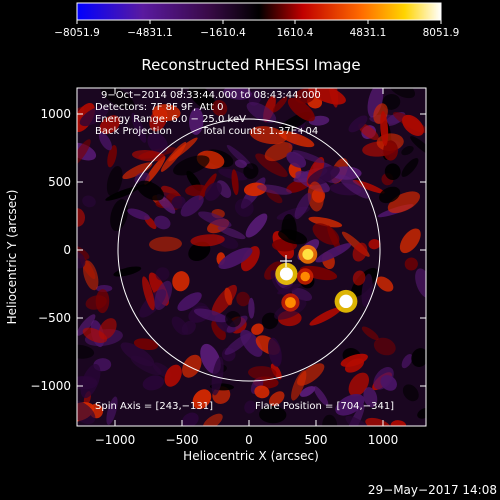 Image resolution: width=500 pixels, height=500 pixels. I want to click on colorbar-tick-label: −4831.1, so click(150, 33).